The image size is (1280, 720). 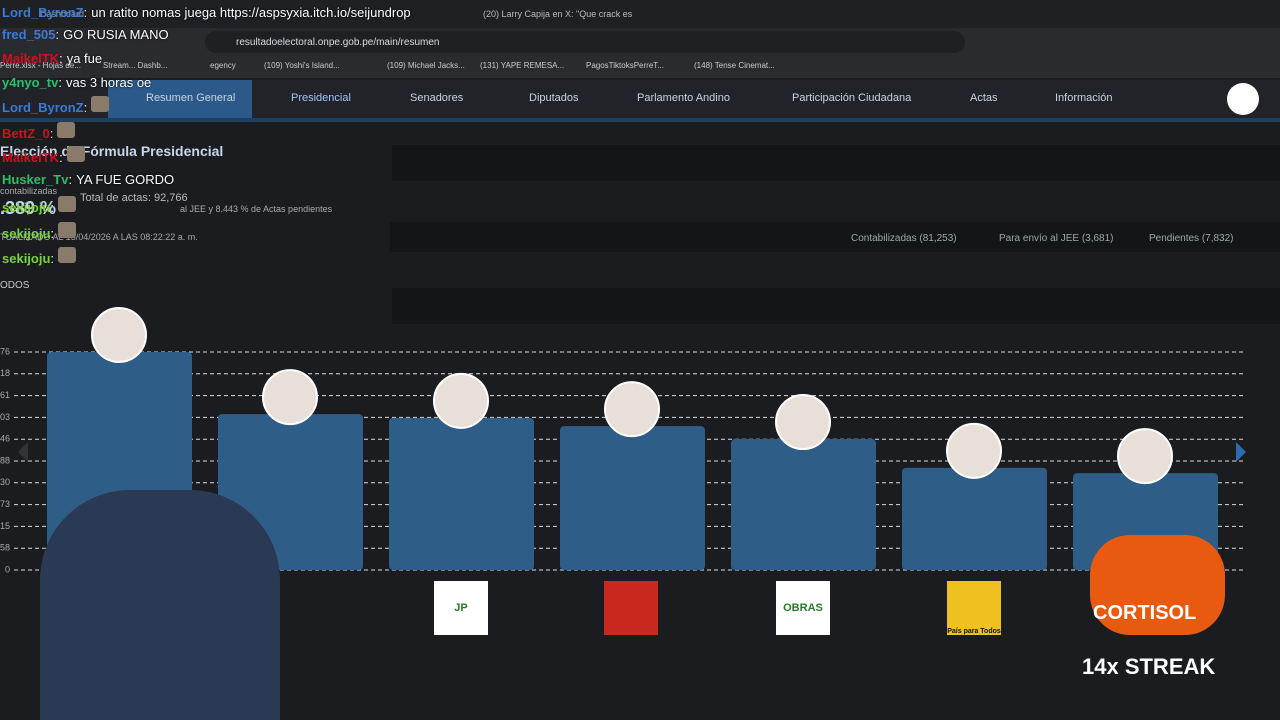 I want to click on legend-item: Contabilizadas (81,253), so click(x=904, y=238).